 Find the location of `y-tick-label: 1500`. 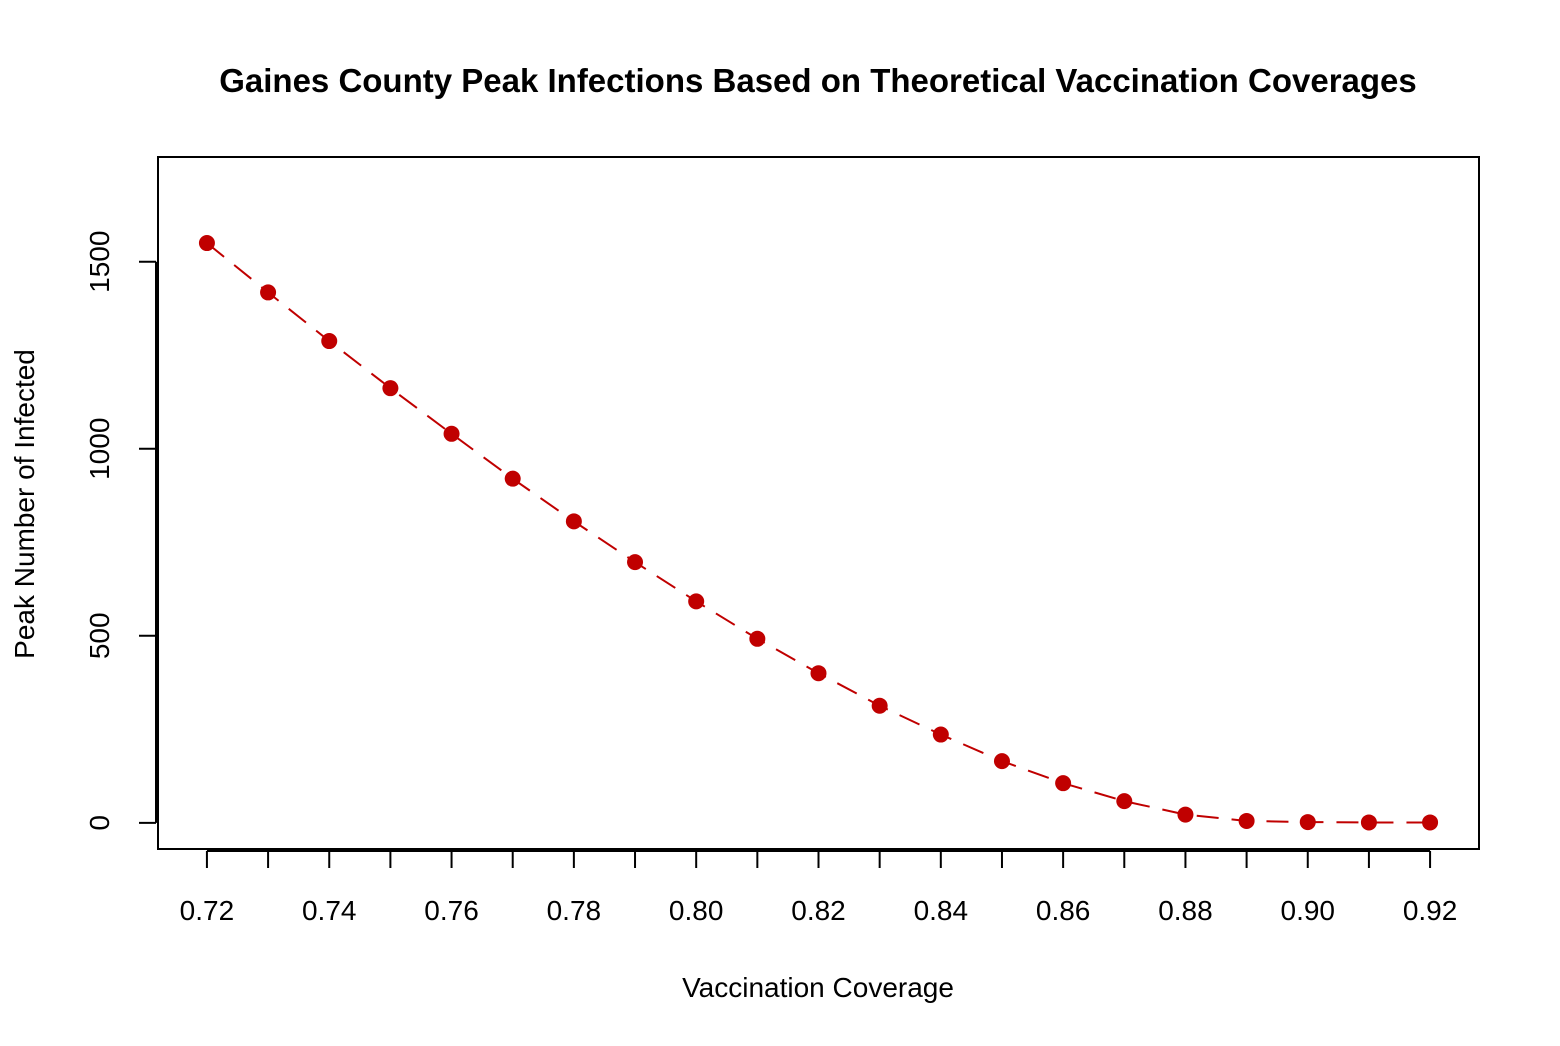

y-tick-label: 1500 is located at coordinates (99, 262).